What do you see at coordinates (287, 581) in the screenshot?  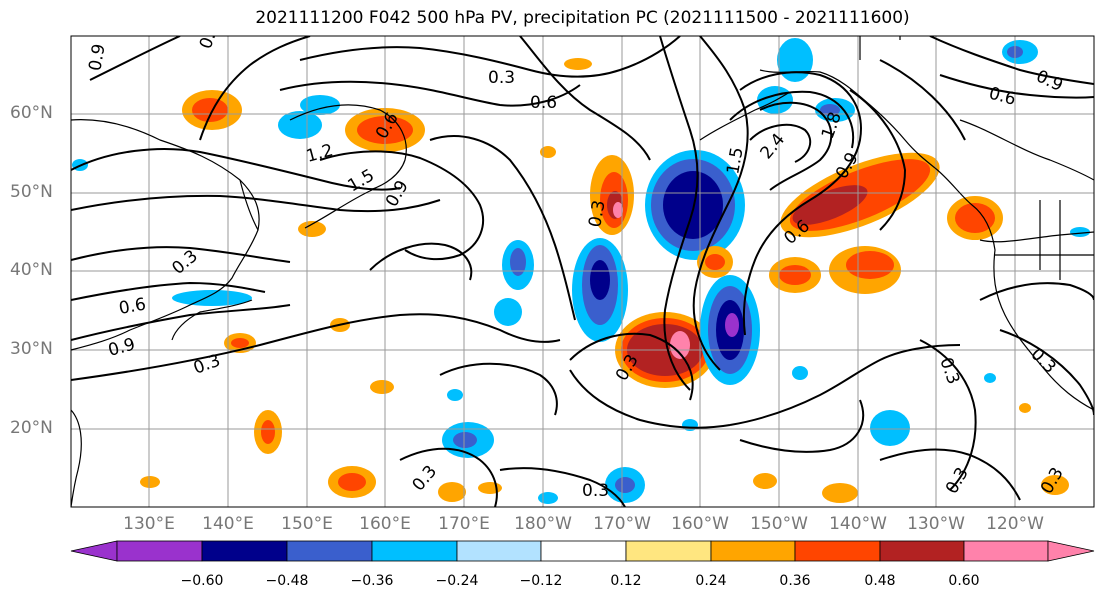 I see `colorbar-label: −0.48` at bounding box center [287, 581].